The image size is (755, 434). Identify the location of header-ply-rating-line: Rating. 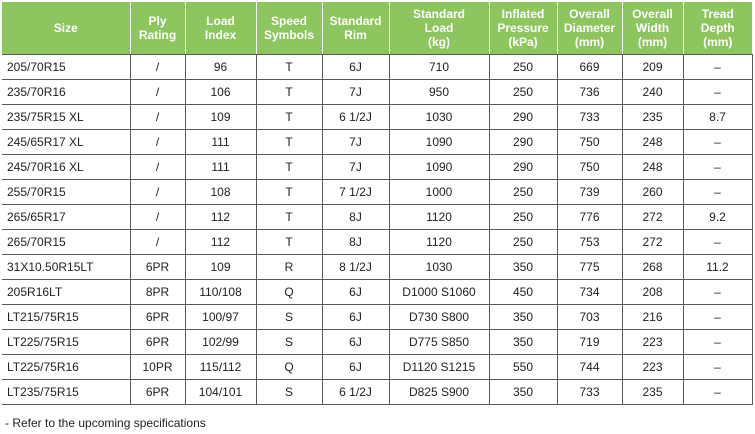
(157, 35).